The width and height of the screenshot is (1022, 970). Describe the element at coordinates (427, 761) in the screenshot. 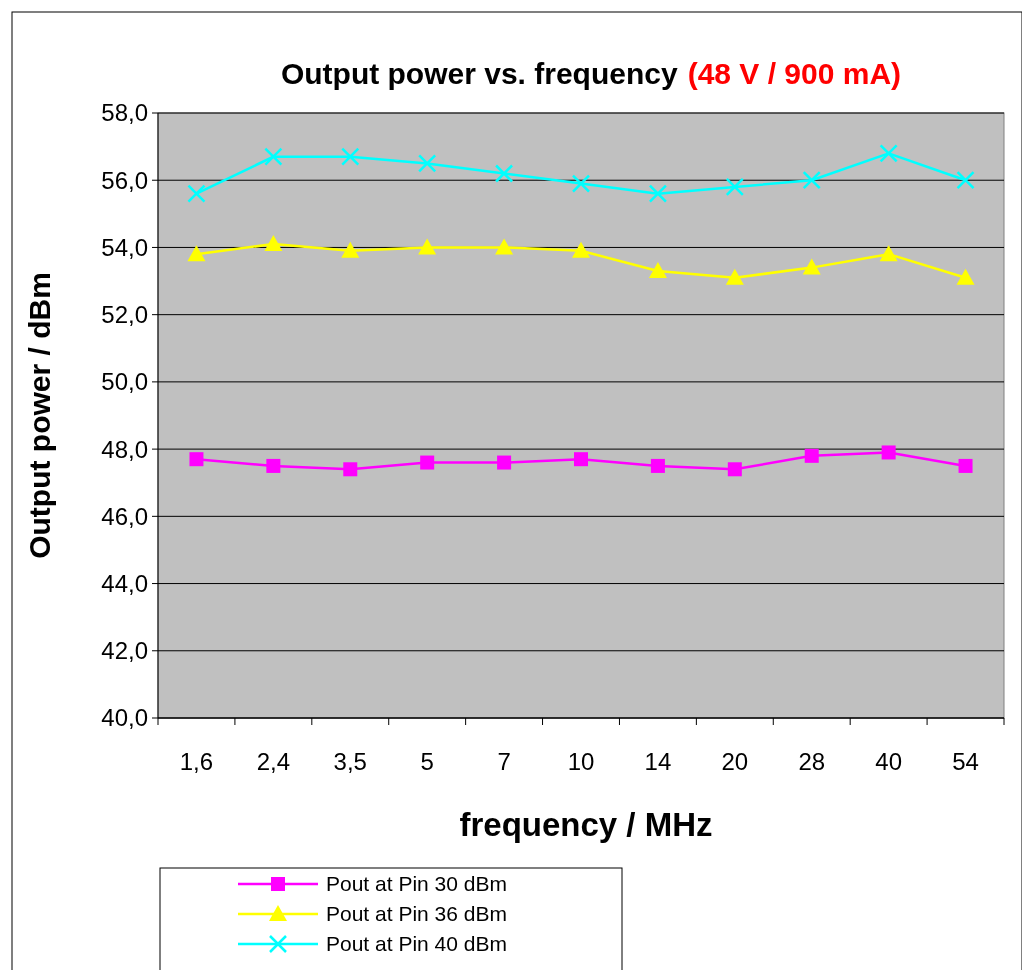

I see `x-tick-label: 5` at that location.